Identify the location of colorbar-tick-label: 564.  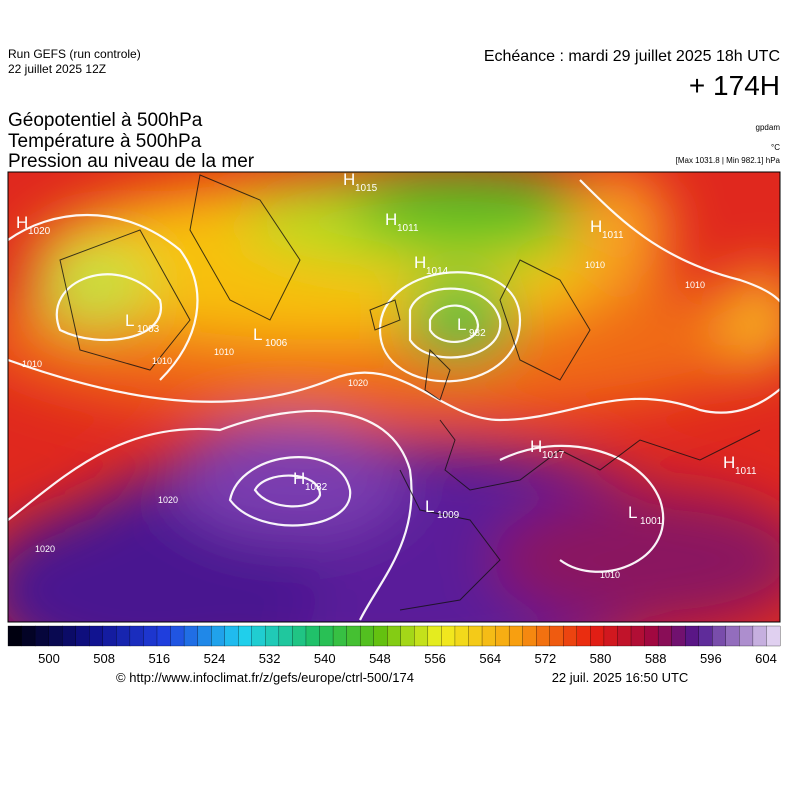
(490, 658).